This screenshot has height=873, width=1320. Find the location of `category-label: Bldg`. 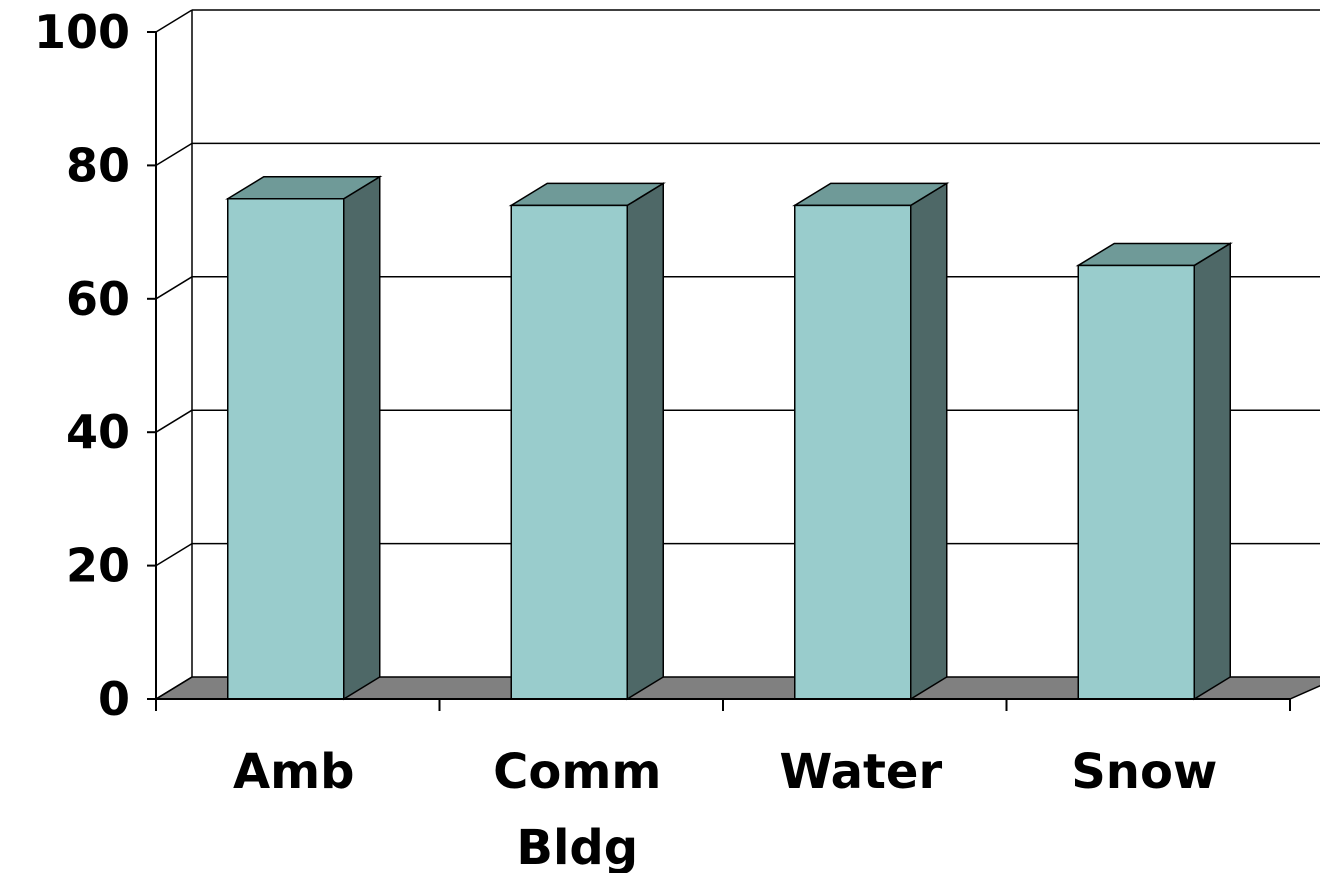

category-label: Bldg is located at coordinates (577, 846).